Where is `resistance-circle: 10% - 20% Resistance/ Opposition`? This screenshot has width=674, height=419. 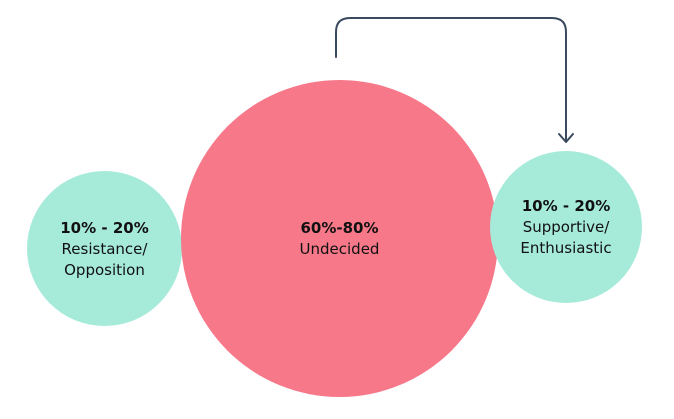
resistance-circle: 10% - 20% Resistance/ Opposition is located at coordinates (104, 248).